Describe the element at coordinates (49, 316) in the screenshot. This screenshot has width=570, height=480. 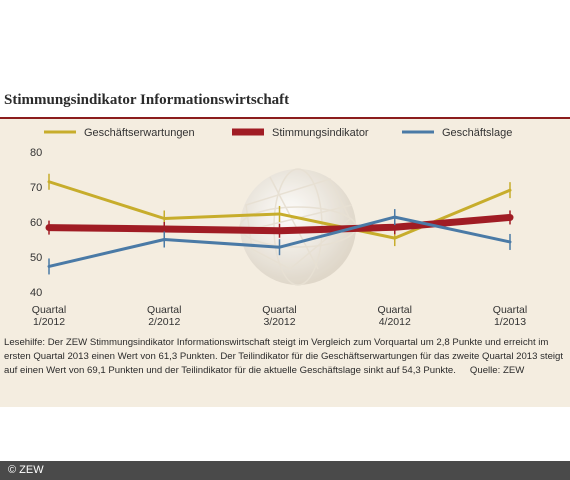
I see `x-tick-label-0: Quartal 1/2012` at that location.